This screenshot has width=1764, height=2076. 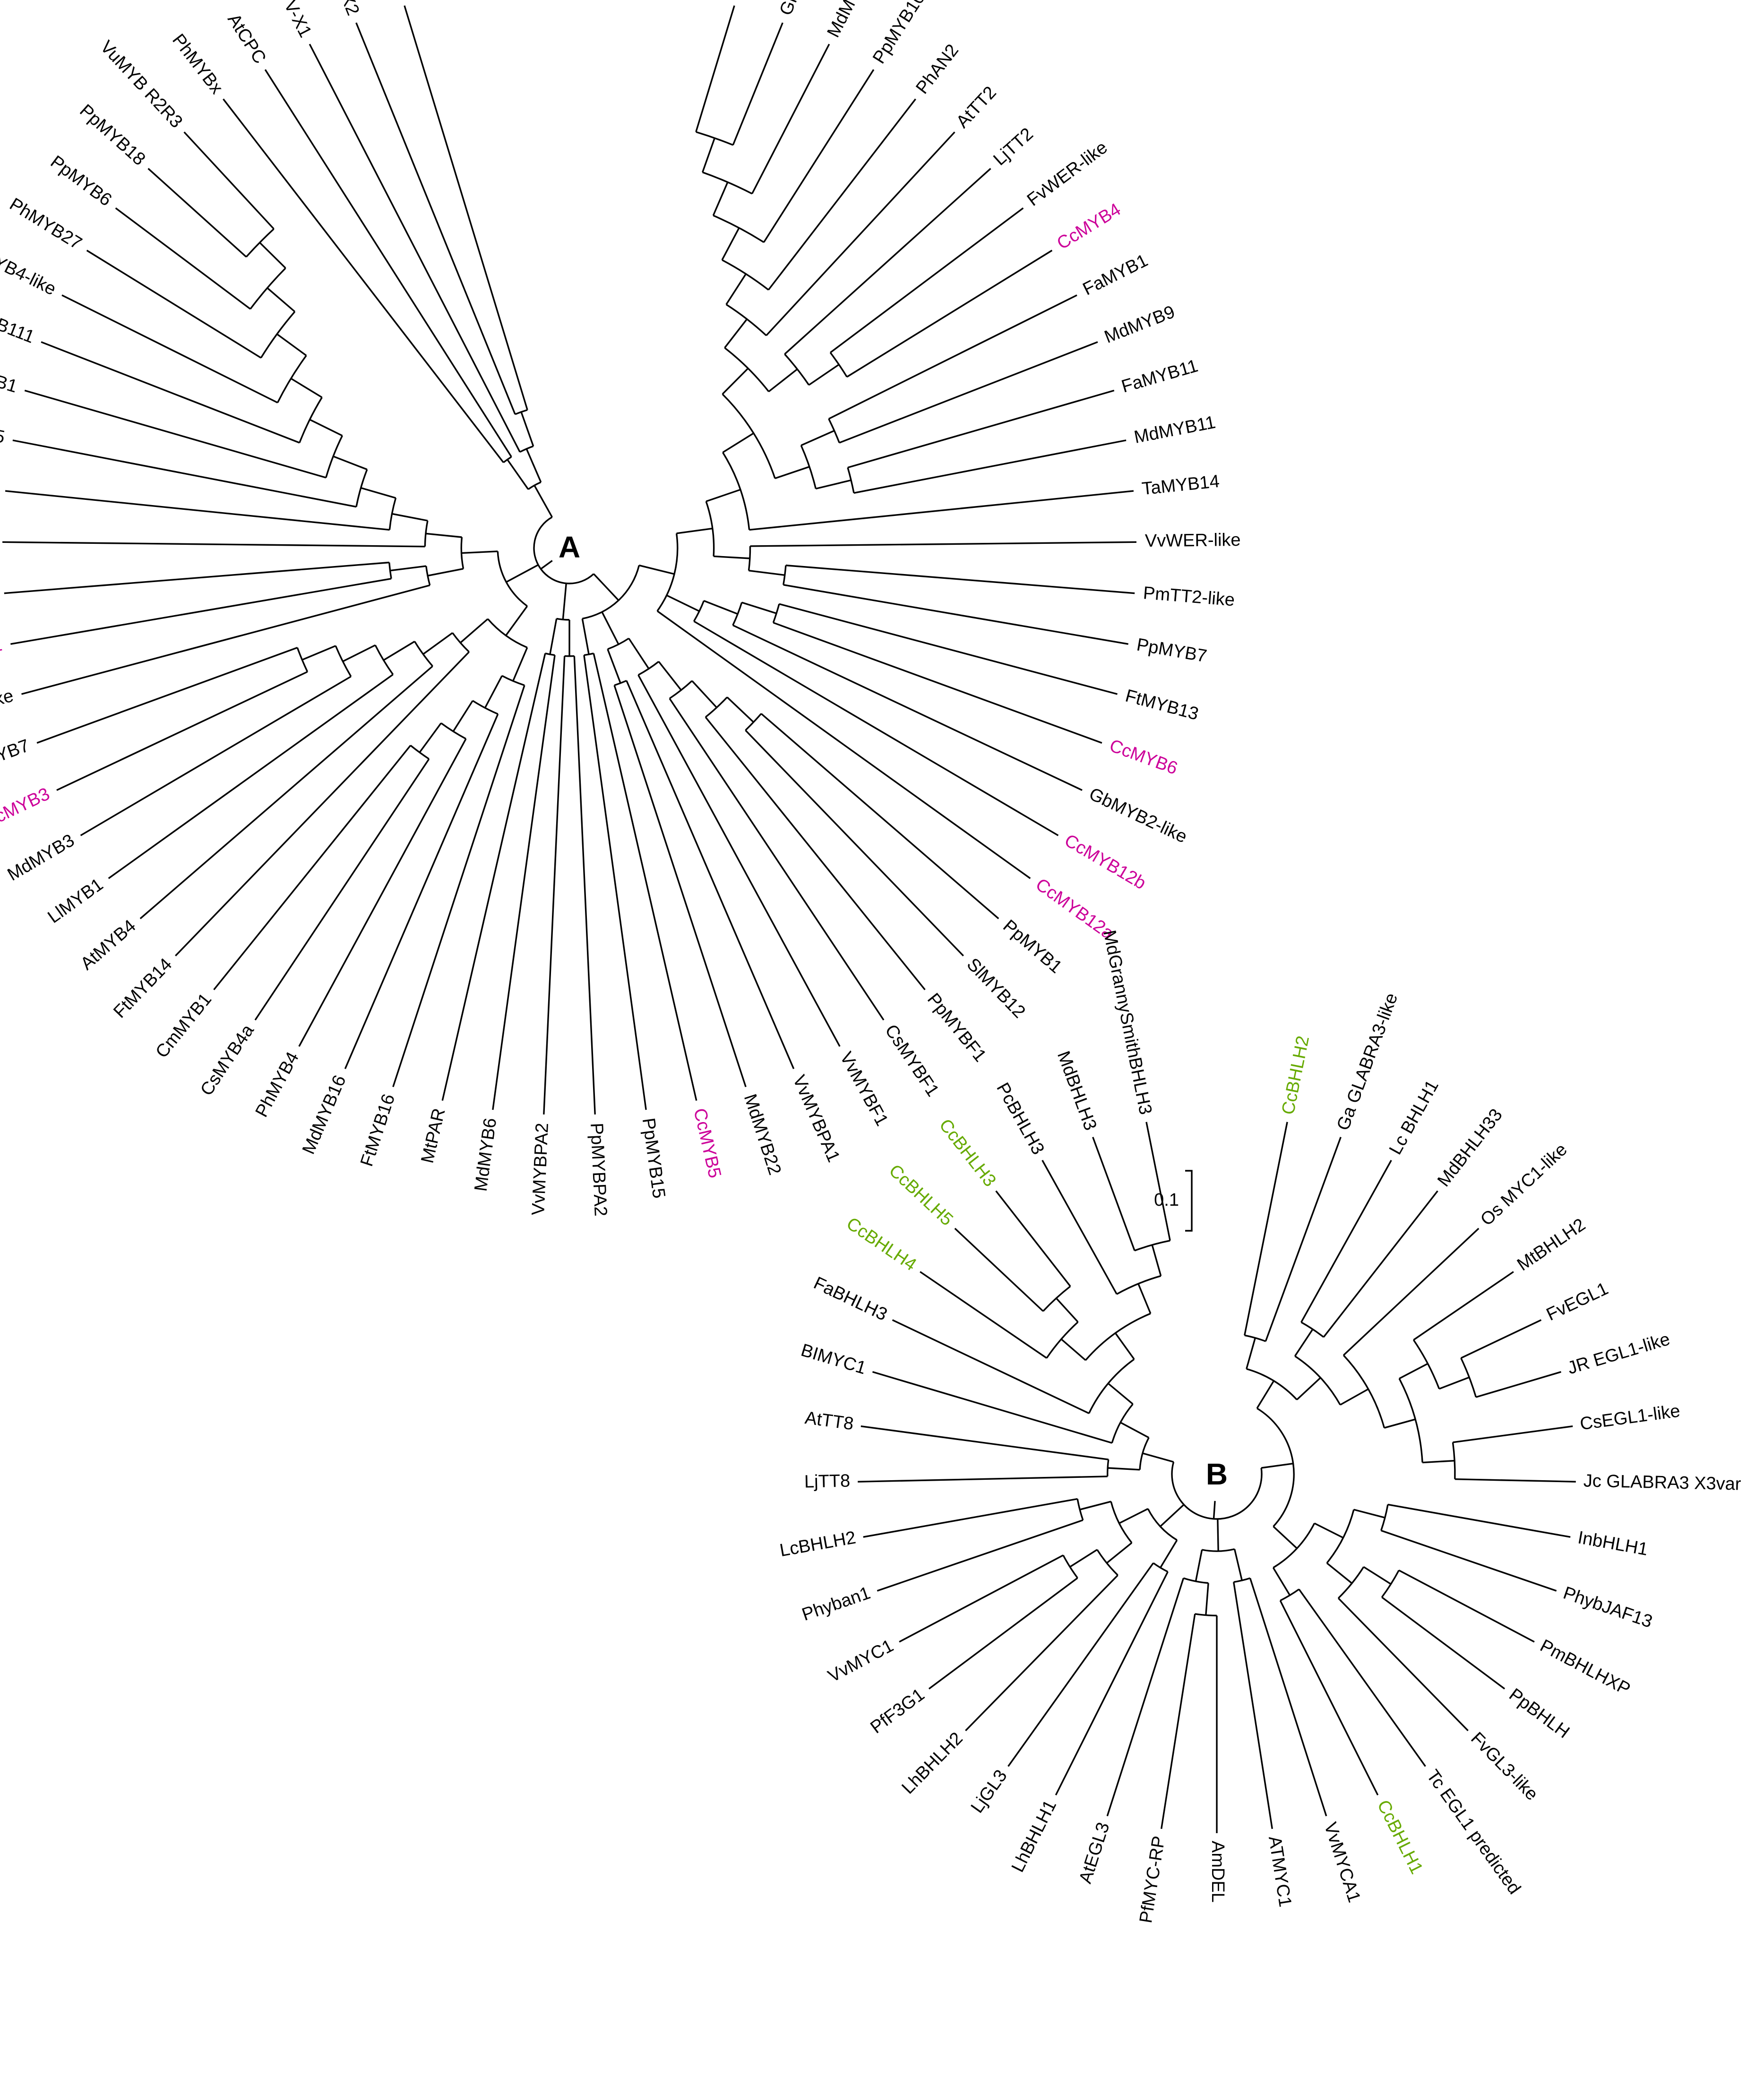 I want to click on tree-a-taxon-mdmyb3: MdMYB3, so click(x=41, y=858).